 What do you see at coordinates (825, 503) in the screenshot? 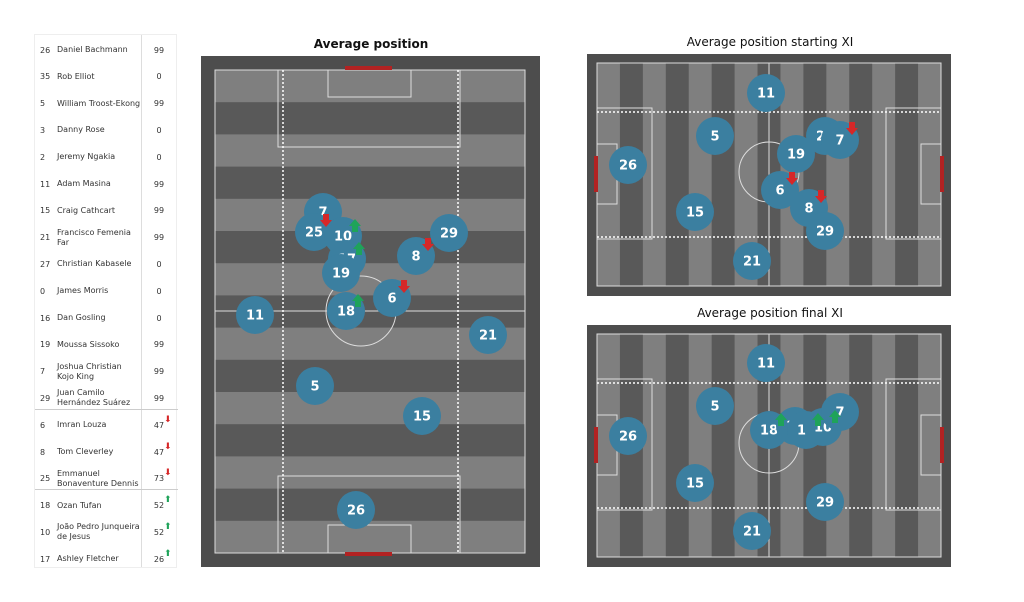
I see `player-number-label: 29` at bounding box center [825, 503].